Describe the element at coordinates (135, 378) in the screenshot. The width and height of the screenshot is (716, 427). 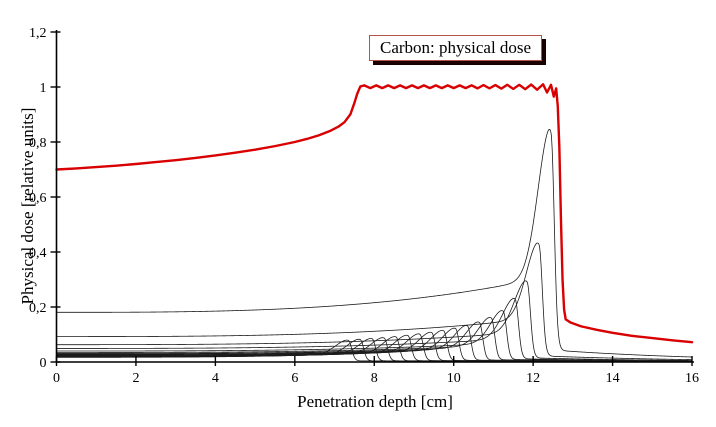
I see `x-tick-label: 2` at that location.